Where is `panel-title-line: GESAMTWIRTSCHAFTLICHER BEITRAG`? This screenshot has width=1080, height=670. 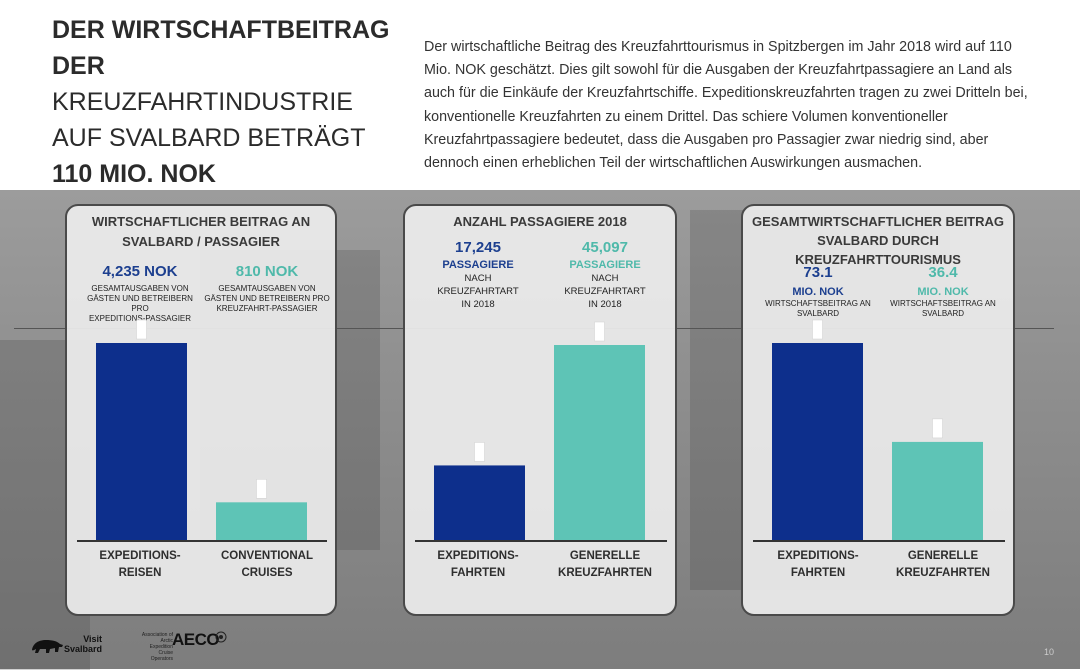
panel-title-line: GESAMTWIRTSCHAFTLICHER BEITRAG is located at coordinates (878, 221).